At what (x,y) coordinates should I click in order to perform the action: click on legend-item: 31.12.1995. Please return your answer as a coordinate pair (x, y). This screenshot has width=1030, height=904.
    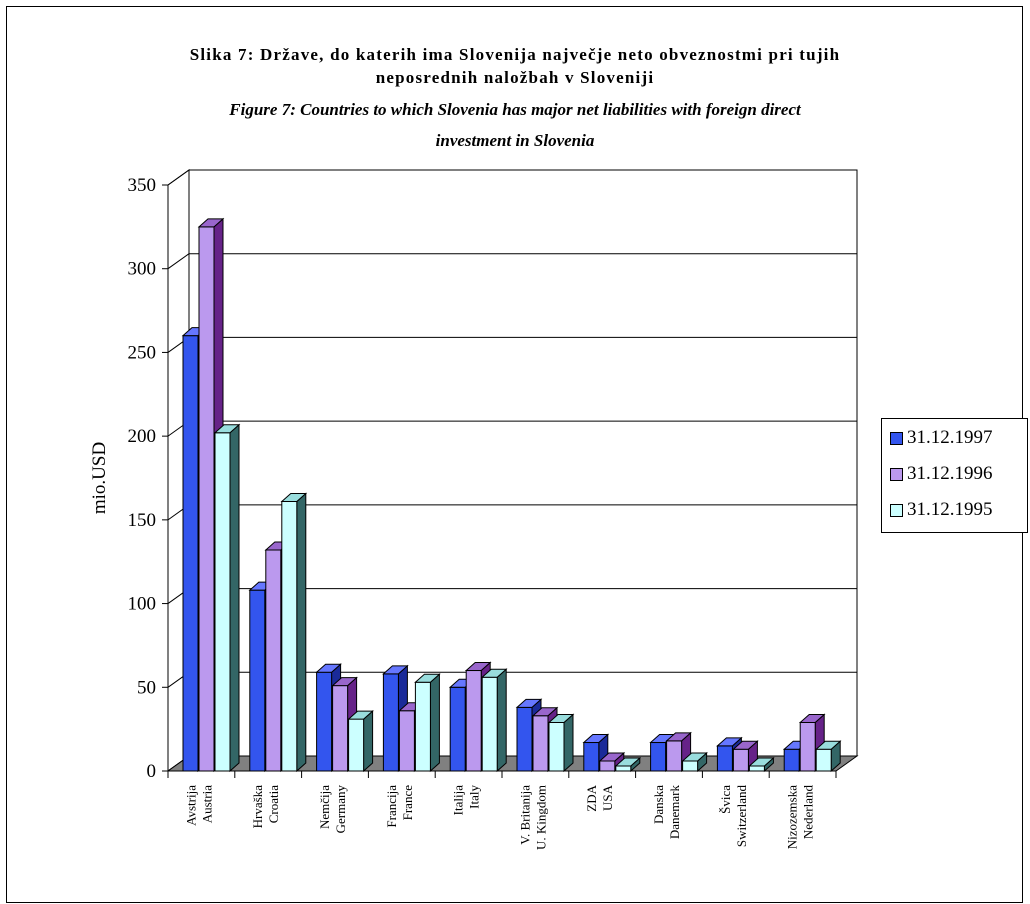
    Looking at the image, I should click on (941, 510).